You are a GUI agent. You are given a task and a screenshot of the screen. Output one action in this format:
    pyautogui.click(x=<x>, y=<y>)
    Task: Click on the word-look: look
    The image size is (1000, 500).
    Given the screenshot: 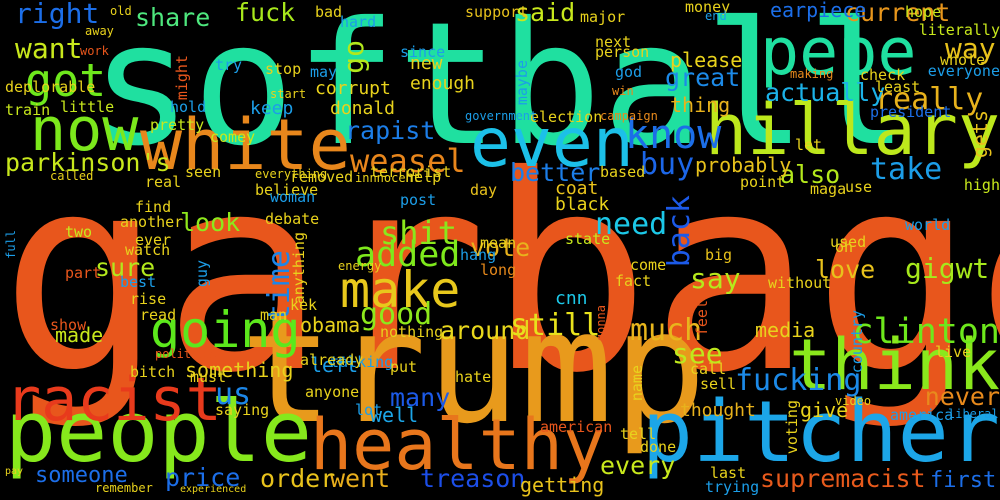 What is the action you would take?
    pyautogui.click(x=210, y=222)
    